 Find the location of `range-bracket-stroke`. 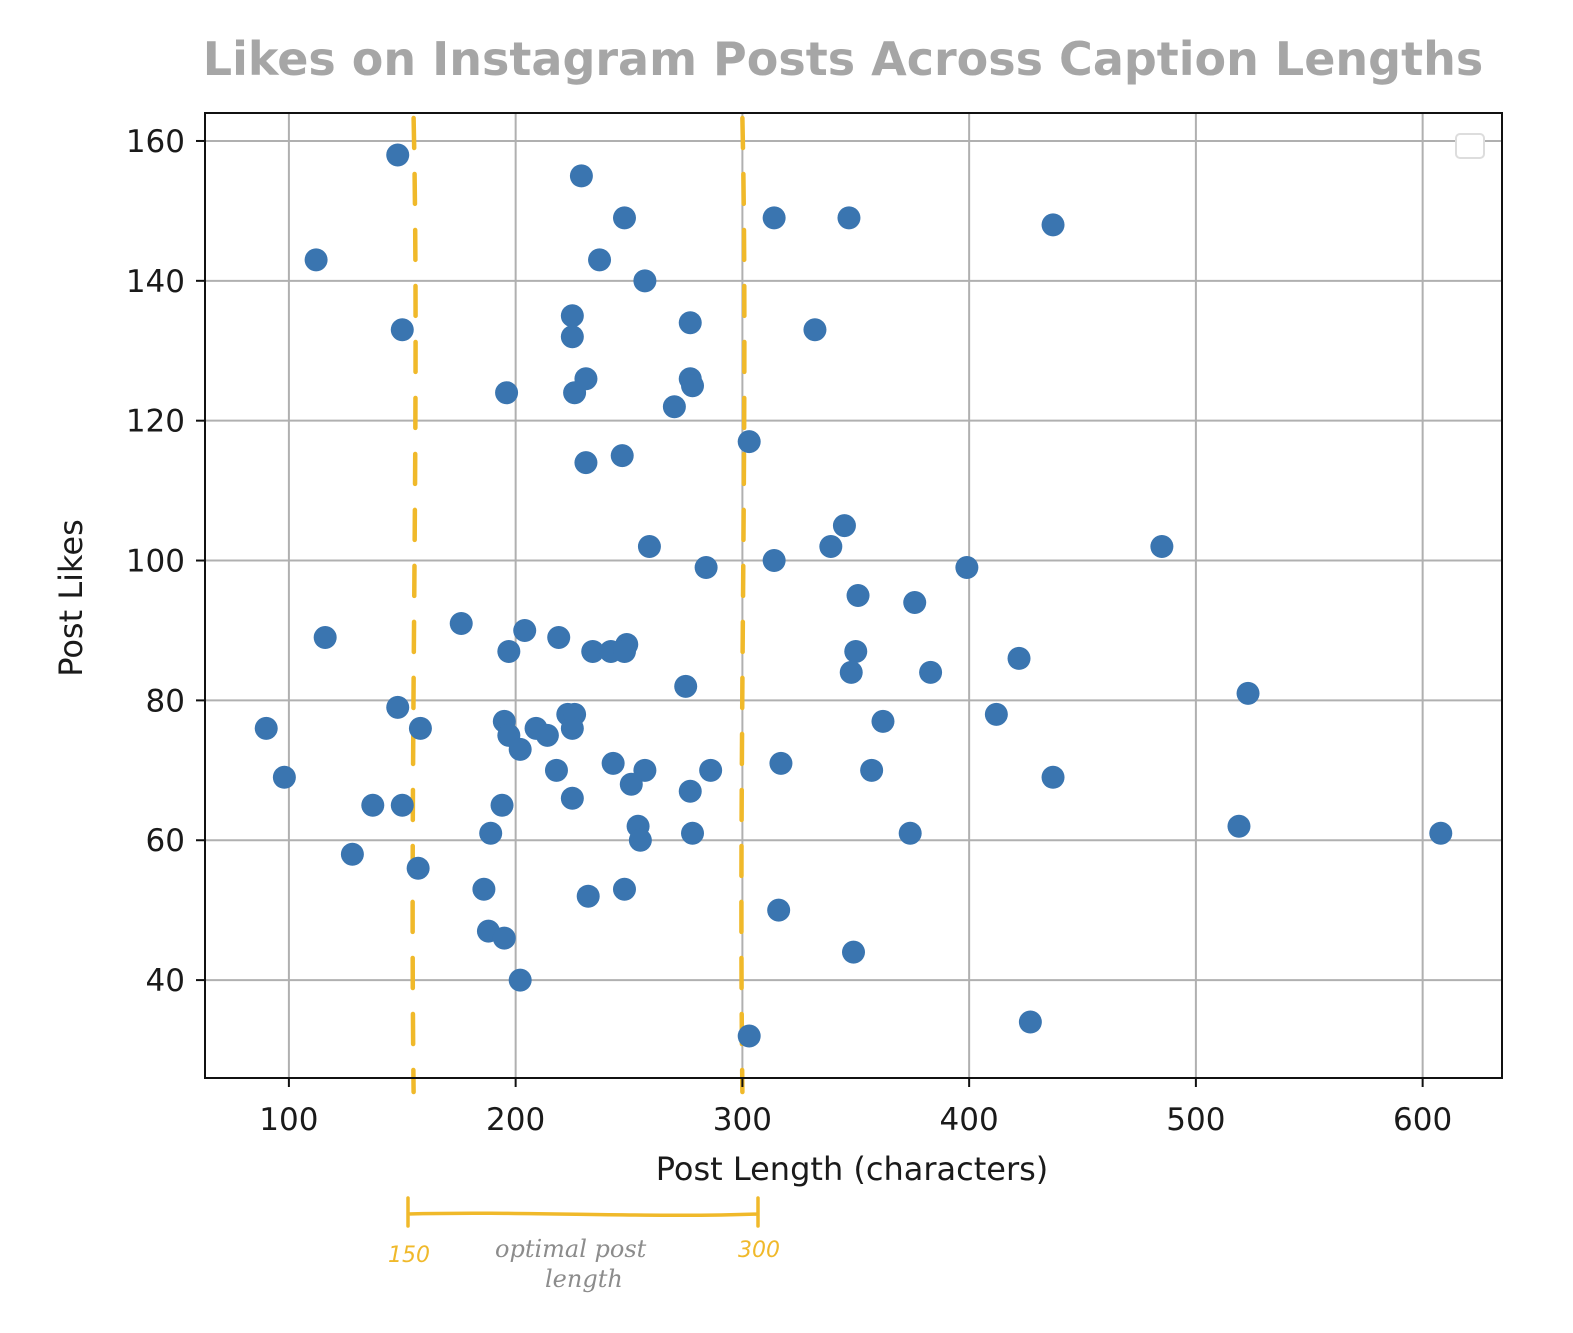

range-bracket-stroke is located at coordinates (583, 1212).